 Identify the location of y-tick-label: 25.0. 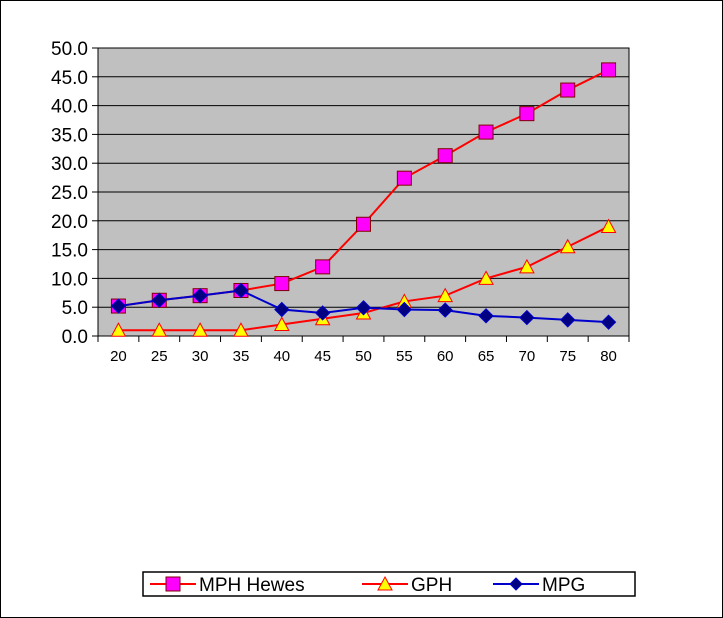
(69, 193).